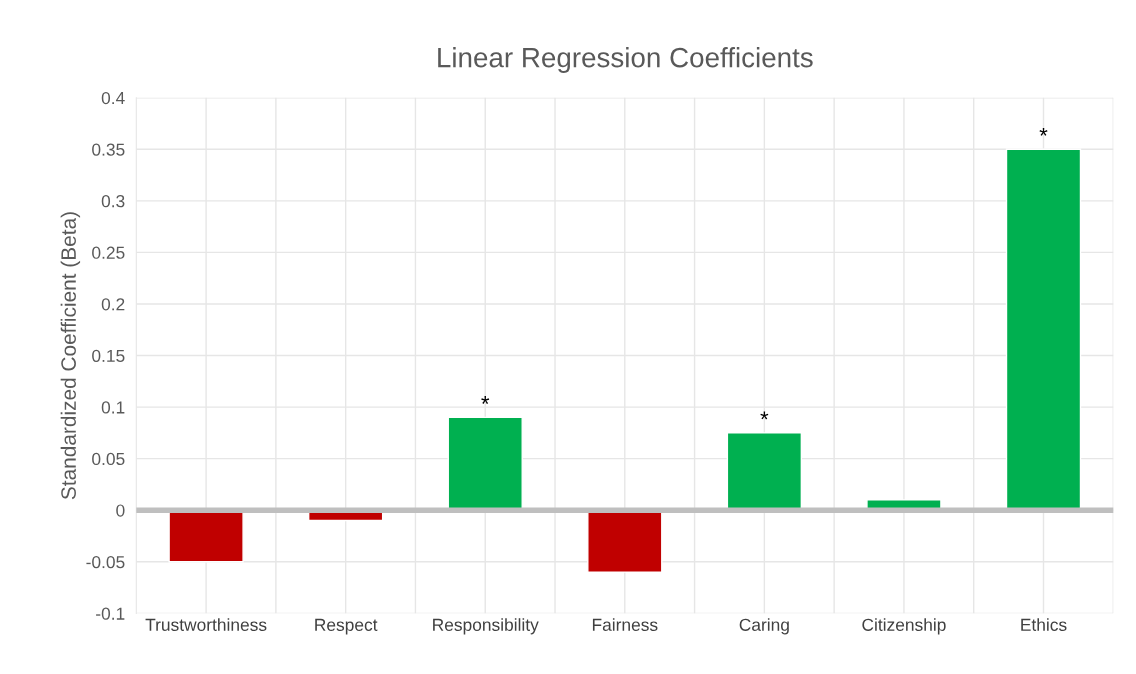 The width and height of the screenshot is (1136, 674). What do you see at coordinates (764, 626) in the screenshot?
I see `x-tick-label: Caring` at bounding box center [764, 626].